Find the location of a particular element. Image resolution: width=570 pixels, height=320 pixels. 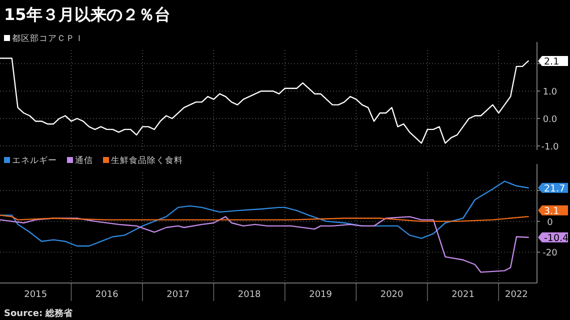

line-series is located at coordinates (264, 218).